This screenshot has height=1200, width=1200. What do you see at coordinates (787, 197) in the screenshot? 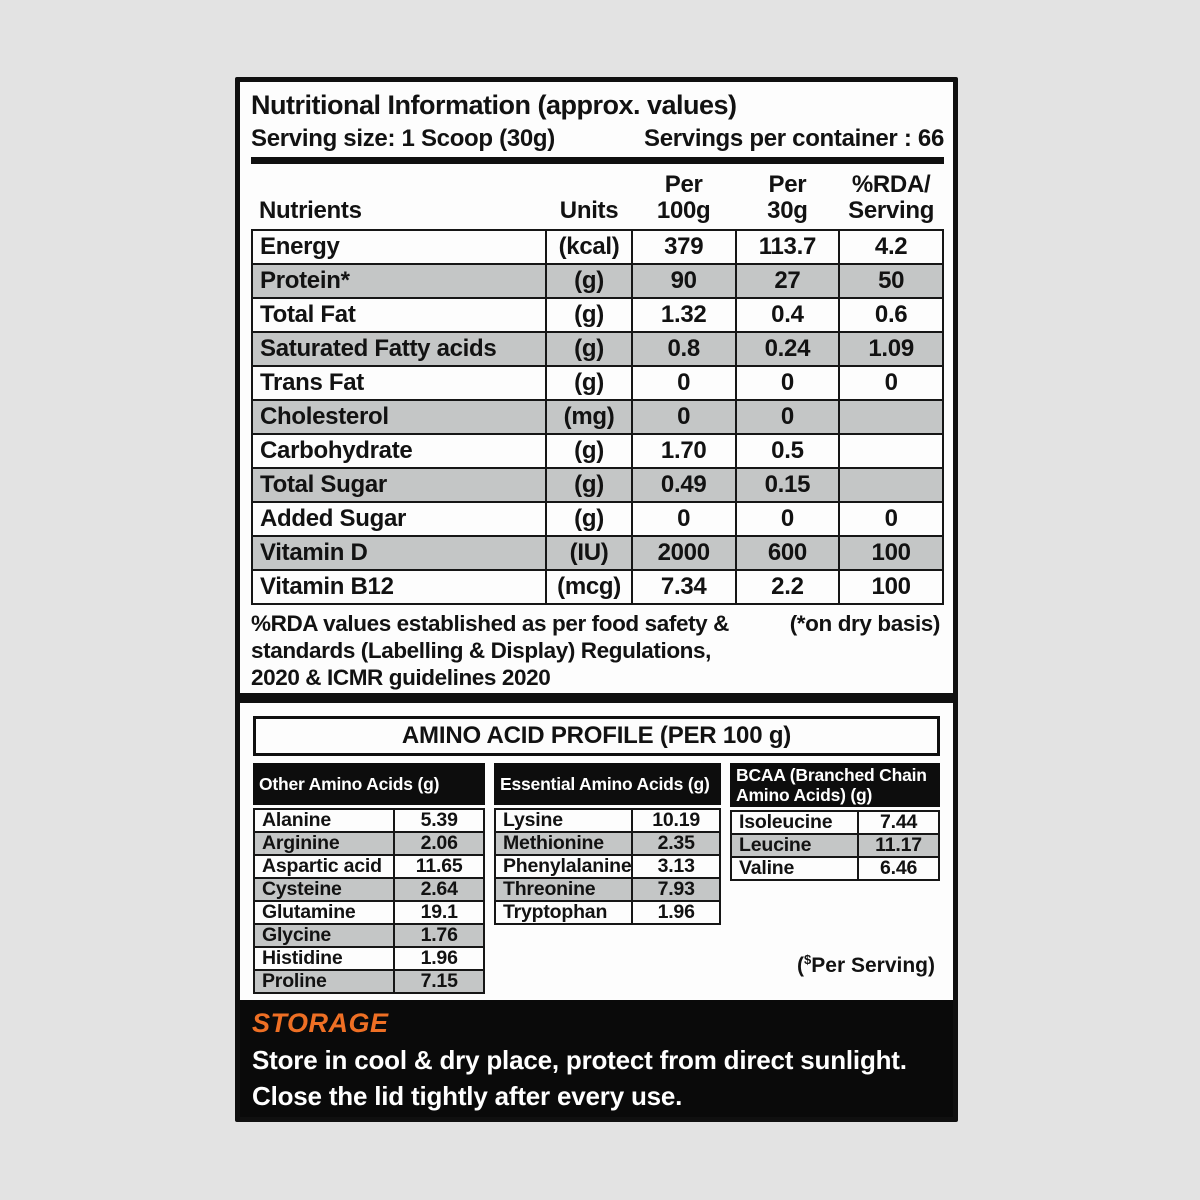
I see `col-header-per-30g: Per 30g` at bounding box center [787, 197].